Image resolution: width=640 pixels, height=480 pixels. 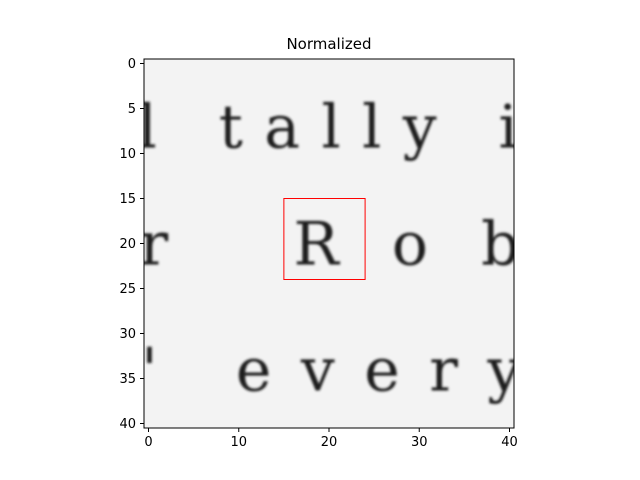 I want to click on x-tick-label: 10, so click(x=238, y=442).